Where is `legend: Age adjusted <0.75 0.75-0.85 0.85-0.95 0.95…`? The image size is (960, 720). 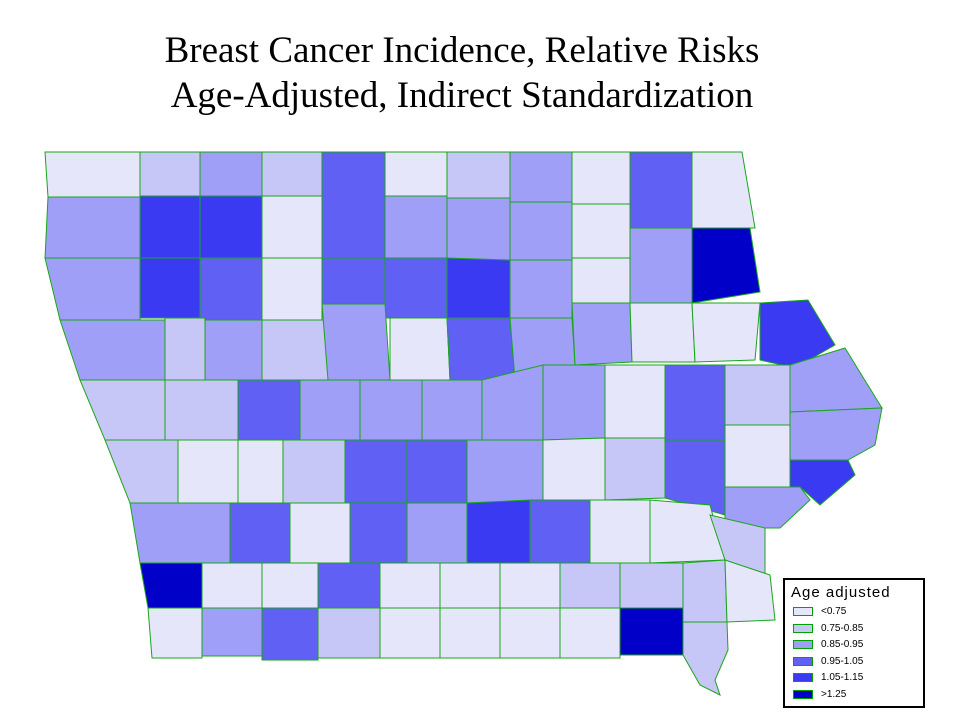
legend: Age adjusted <0.75 0.75-0.85 0.85-0.95 0.95… is located at coordinates (854, 643).